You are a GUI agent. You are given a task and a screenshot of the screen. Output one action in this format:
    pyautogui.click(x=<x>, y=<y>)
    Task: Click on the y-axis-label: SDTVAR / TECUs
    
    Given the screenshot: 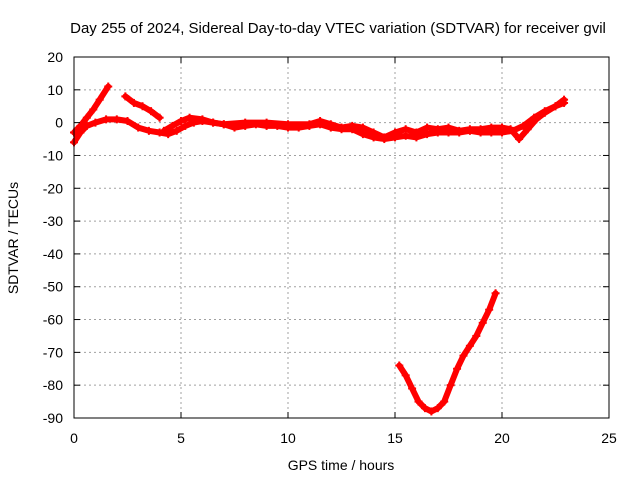 What is the action you would take?
    pyautogui.click(x=13, y=238)
    